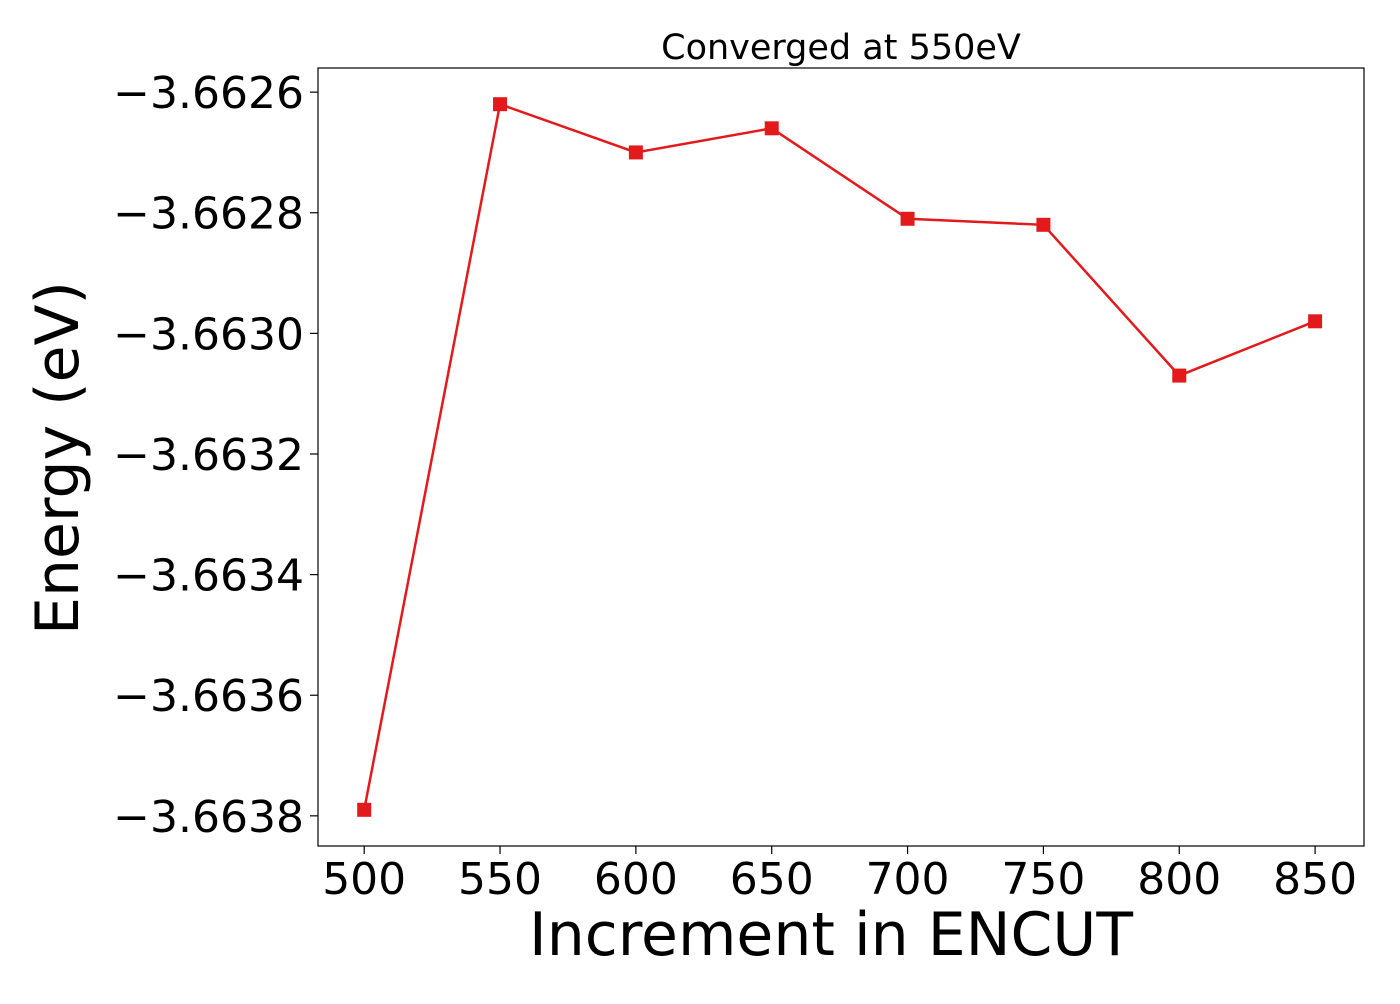  Describe the element at coordinates (208, 214) in the screenshot. I see `y-tick-label: −3.6628` at that location.